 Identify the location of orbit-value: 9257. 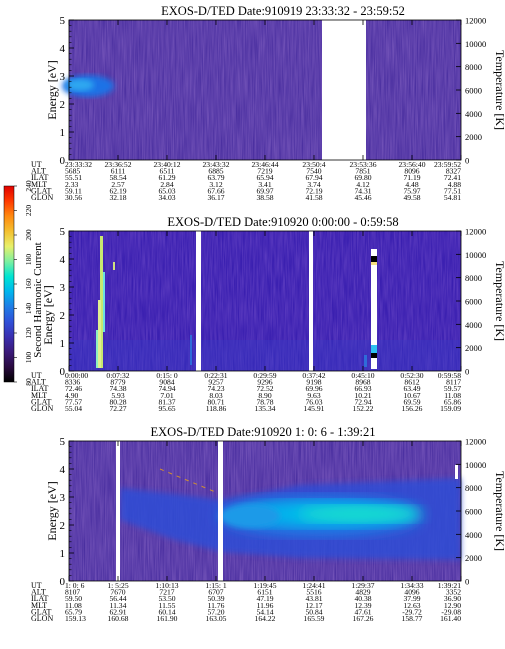
(215, 382).